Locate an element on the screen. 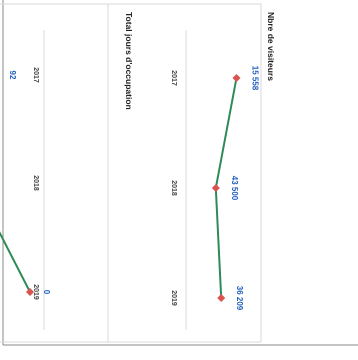 The height and width of the screenshot is (360, 358). panel-occupation-series-line is located at coordinates (15, 262).